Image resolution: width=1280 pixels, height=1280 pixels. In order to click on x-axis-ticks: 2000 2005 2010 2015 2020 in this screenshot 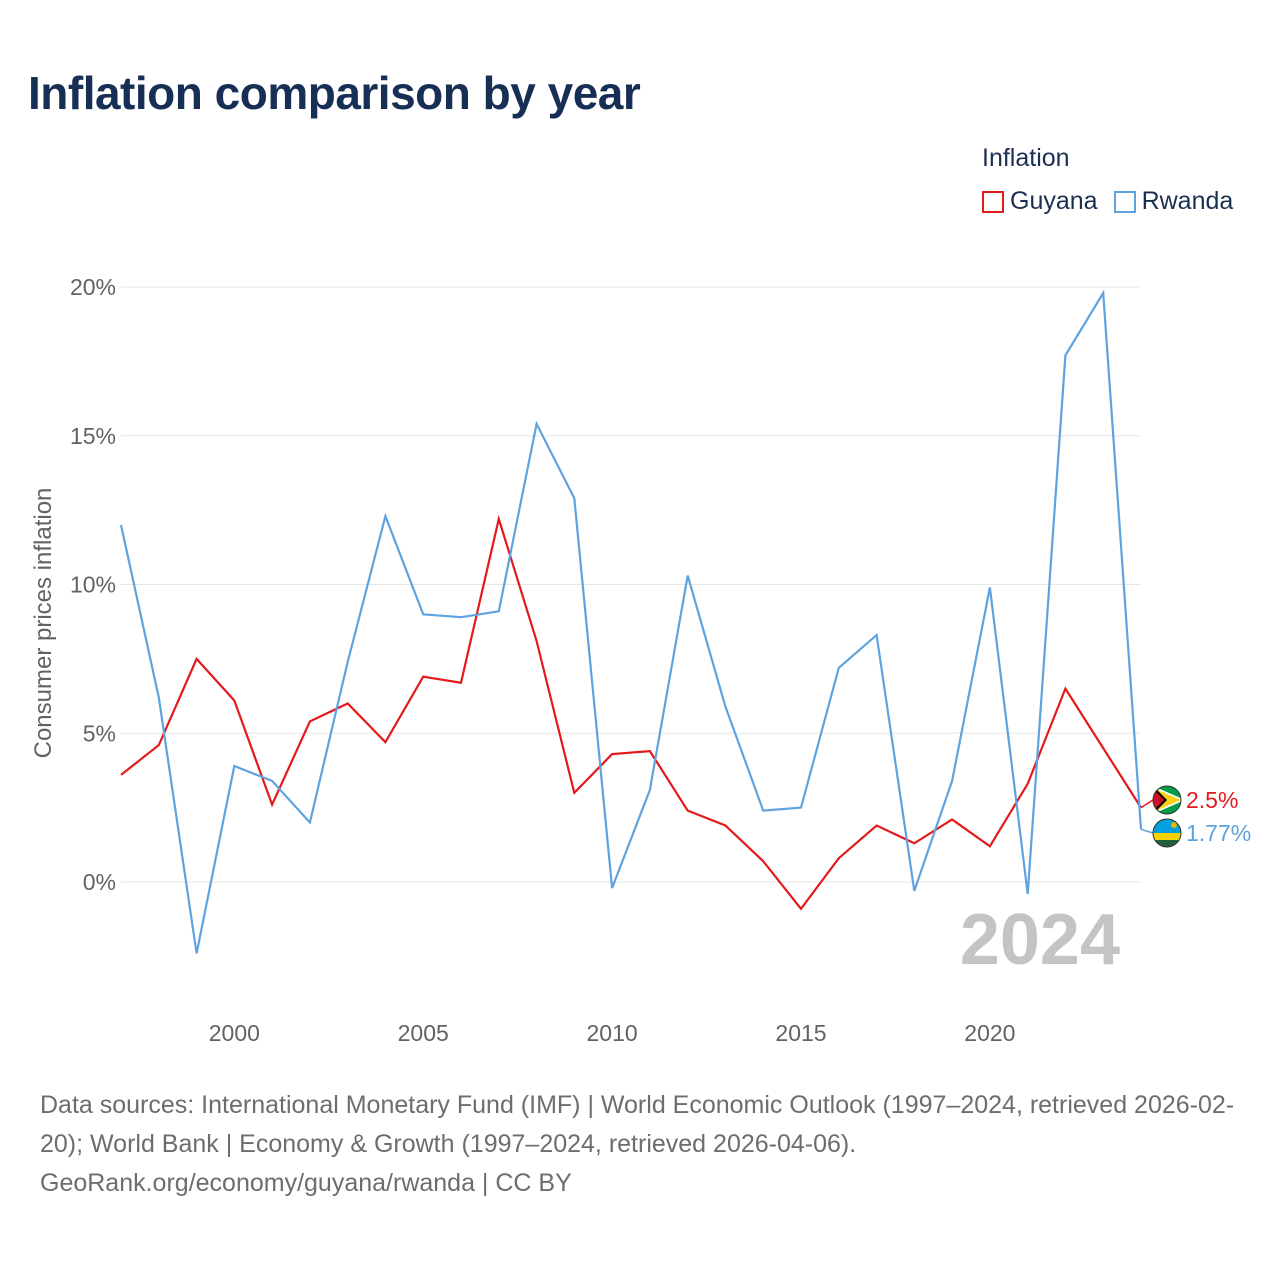, I will do `click(612, 1033)`.